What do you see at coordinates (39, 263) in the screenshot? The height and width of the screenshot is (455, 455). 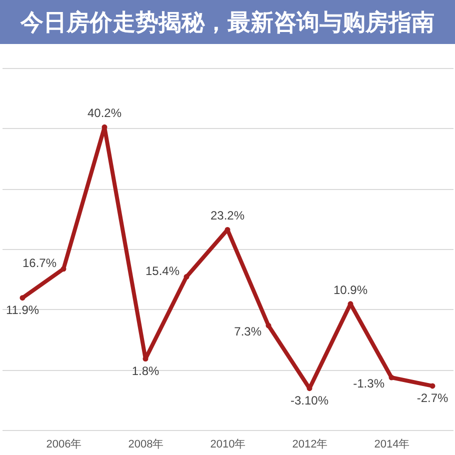 I see `data-label: 16.7%` at bounding box center [39, 263].